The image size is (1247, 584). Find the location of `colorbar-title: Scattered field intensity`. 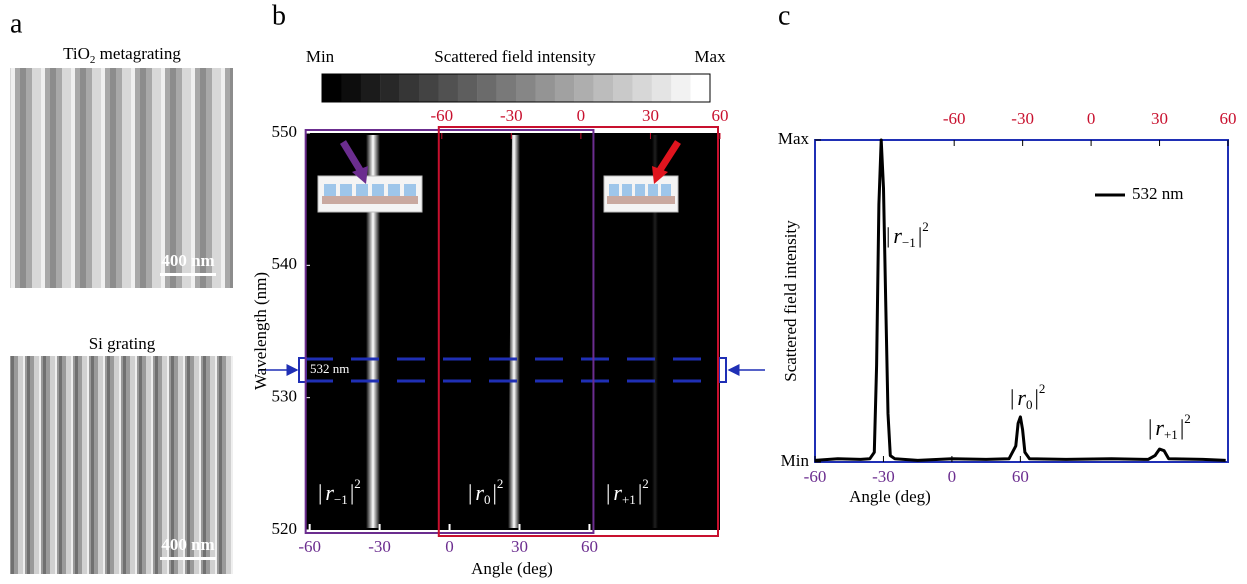

colorbar-title: Scattered field intensity is located at coordinates (515, 56).